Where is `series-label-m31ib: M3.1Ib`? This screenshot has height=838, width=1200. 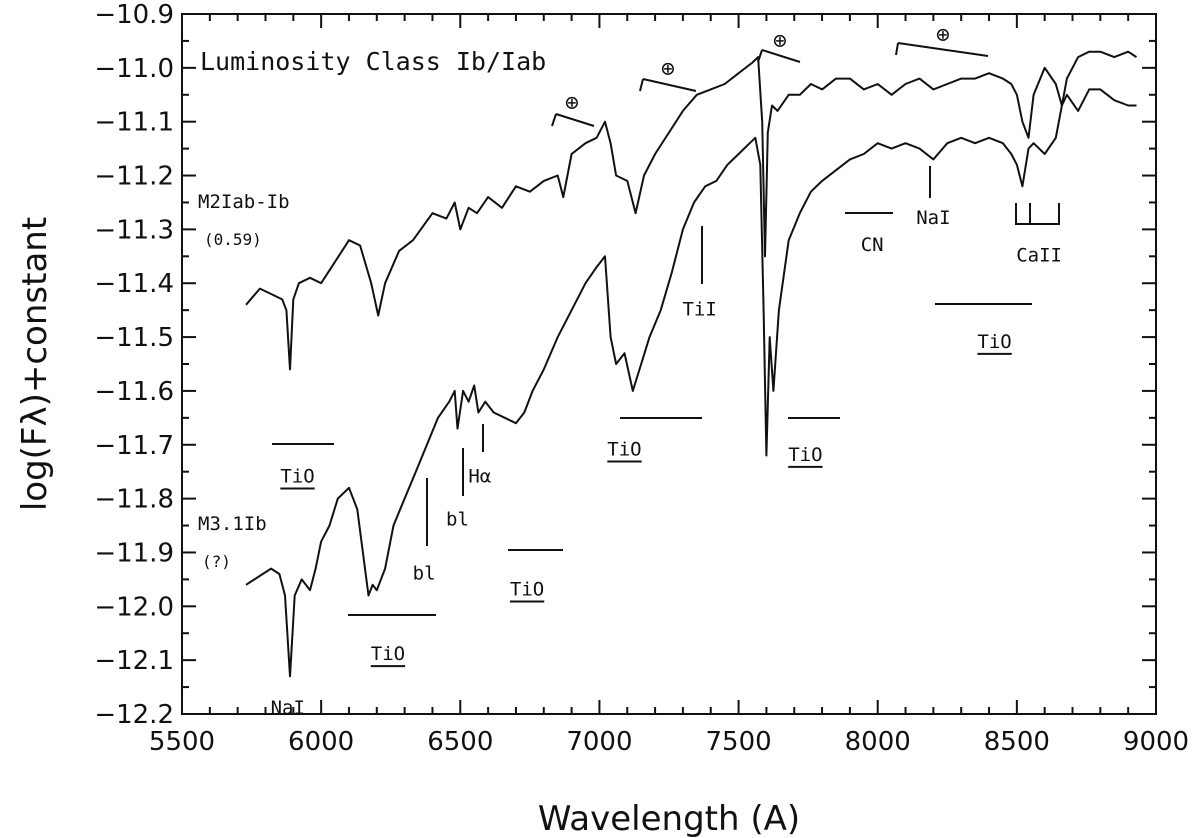 series-label-m31ib: M3.1Ib is located at coordinates (232, 524).